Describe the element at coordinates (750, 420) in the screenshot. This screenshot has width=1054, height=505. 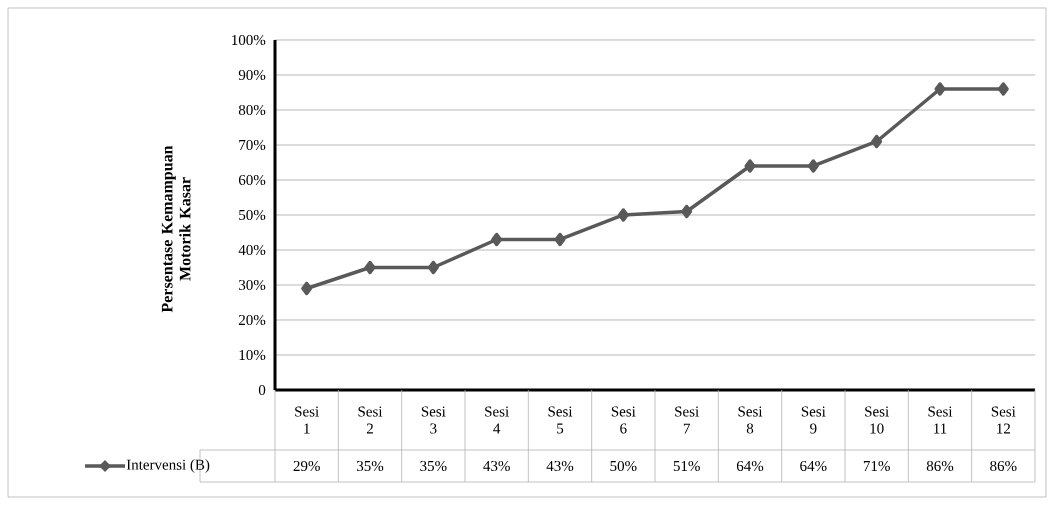
I see `x-tick-label: Sesi 8` at that location.